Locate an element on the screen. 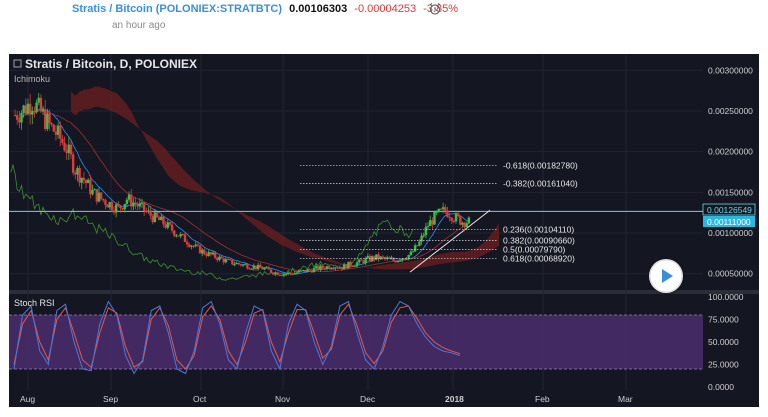 This screenshot has width=768, height=417. stoch-rsi-legend: Stoch RSI is located at coordinates (34, 303).